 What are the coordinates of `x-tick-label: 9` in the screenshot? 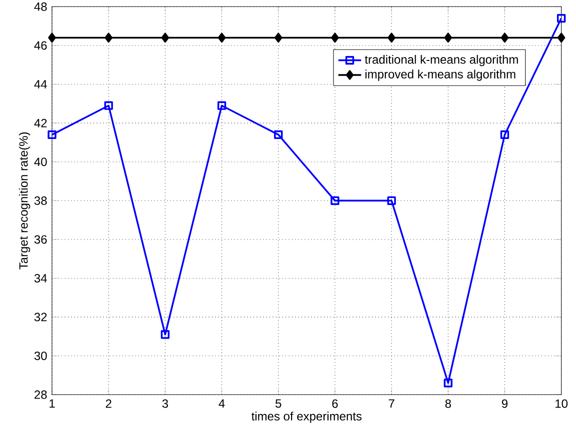 It's located at (505, 403).